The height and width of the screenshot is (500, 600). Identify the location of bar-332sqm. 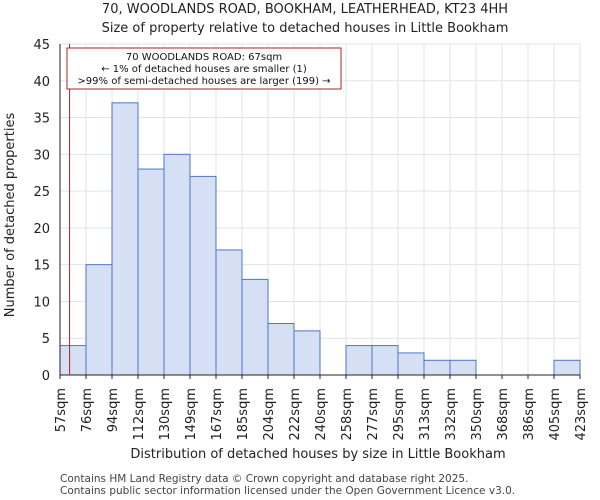
(463, 367).